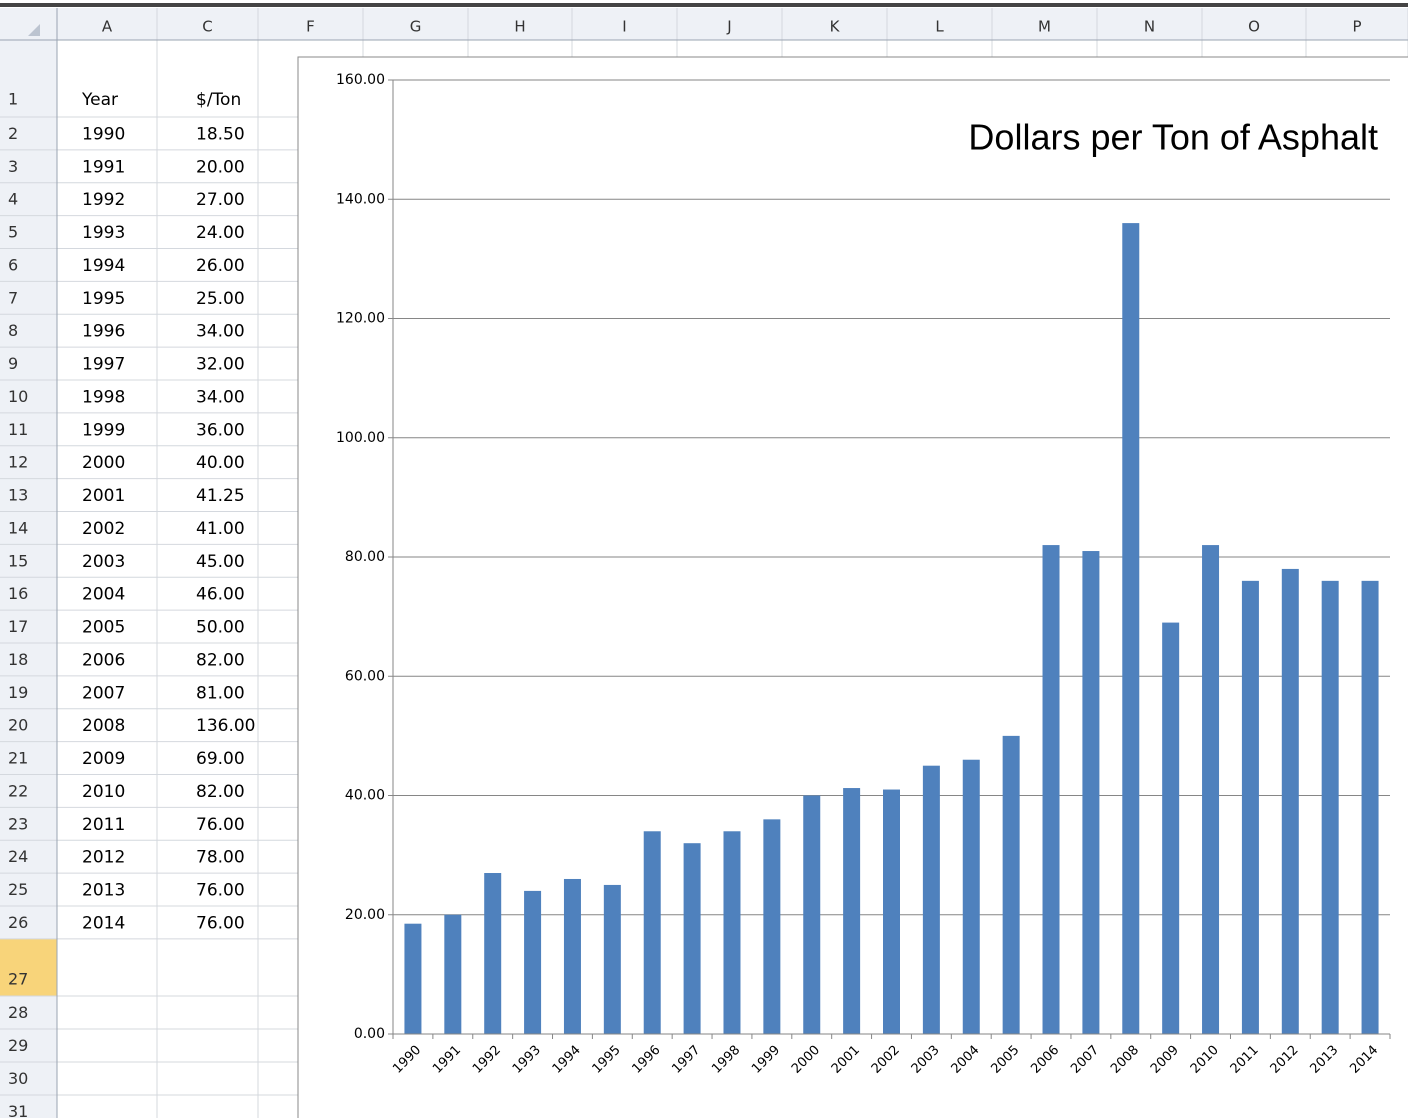  Describe the element at coordinates (103, 266) in the screenshot. I see `cell: 1994` at that location.